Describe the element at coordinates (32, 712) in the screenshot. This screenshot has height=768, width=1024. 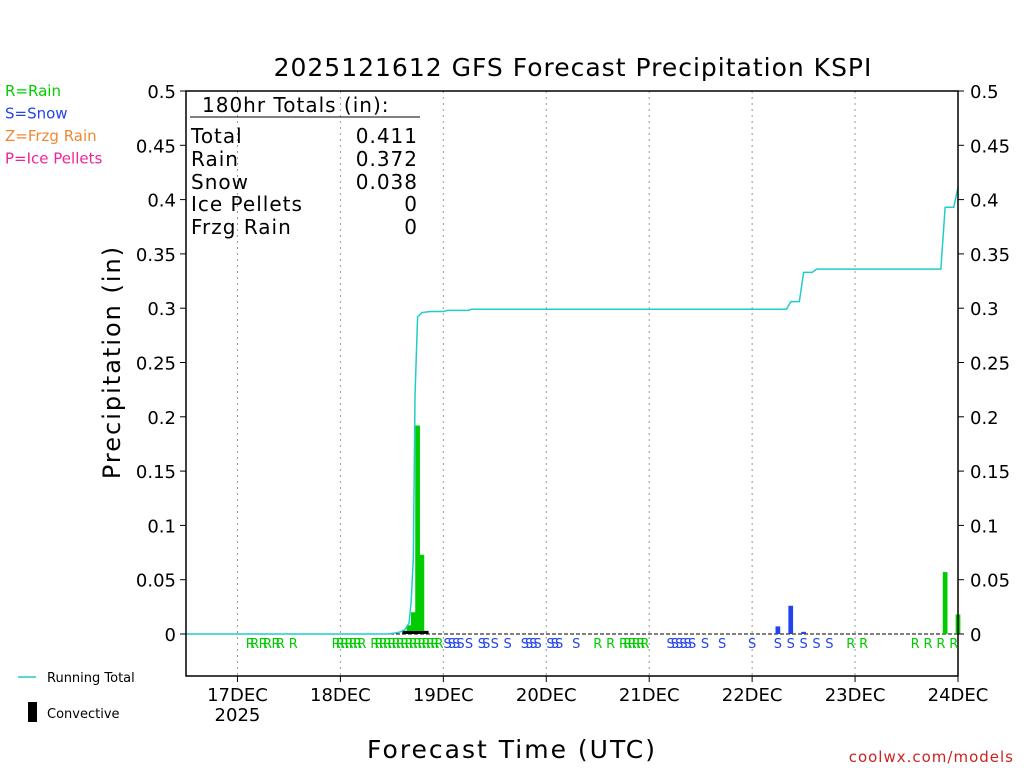
I see `convective-swatch` at that location.